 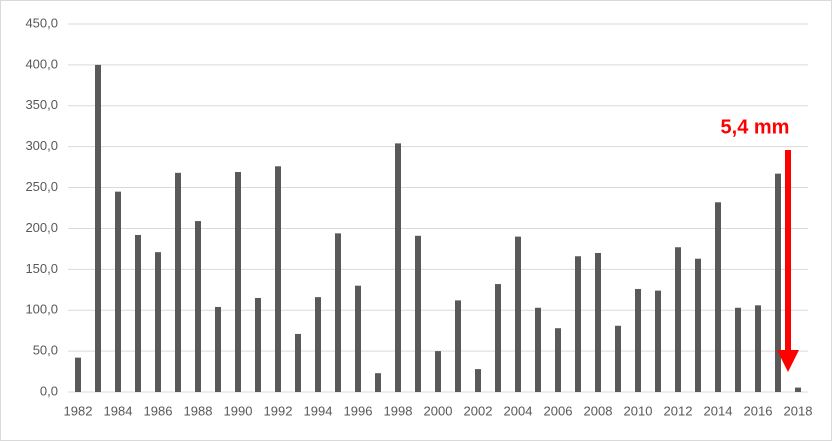 I want to click on x-tick-label: 1996, so click(x=358, y=410).